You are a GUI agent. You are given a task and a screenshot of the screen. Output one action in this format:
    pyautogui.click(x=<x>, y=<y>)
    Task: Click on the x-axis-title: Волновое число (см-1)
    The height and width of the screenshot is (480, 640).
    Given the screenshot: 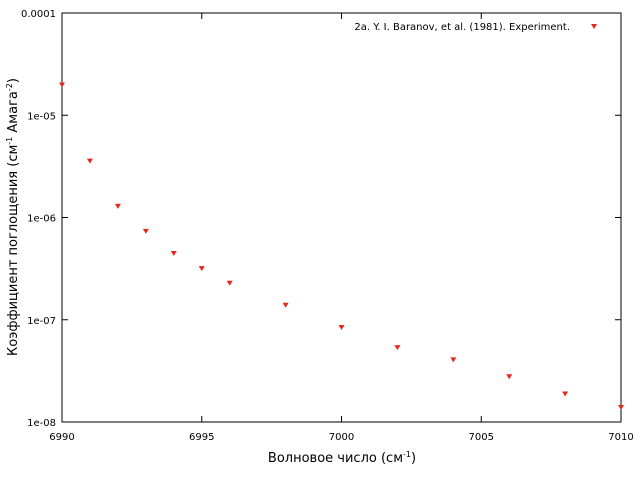 What is the action you would take?
    pyautogui.click(x=342, y=458)
    